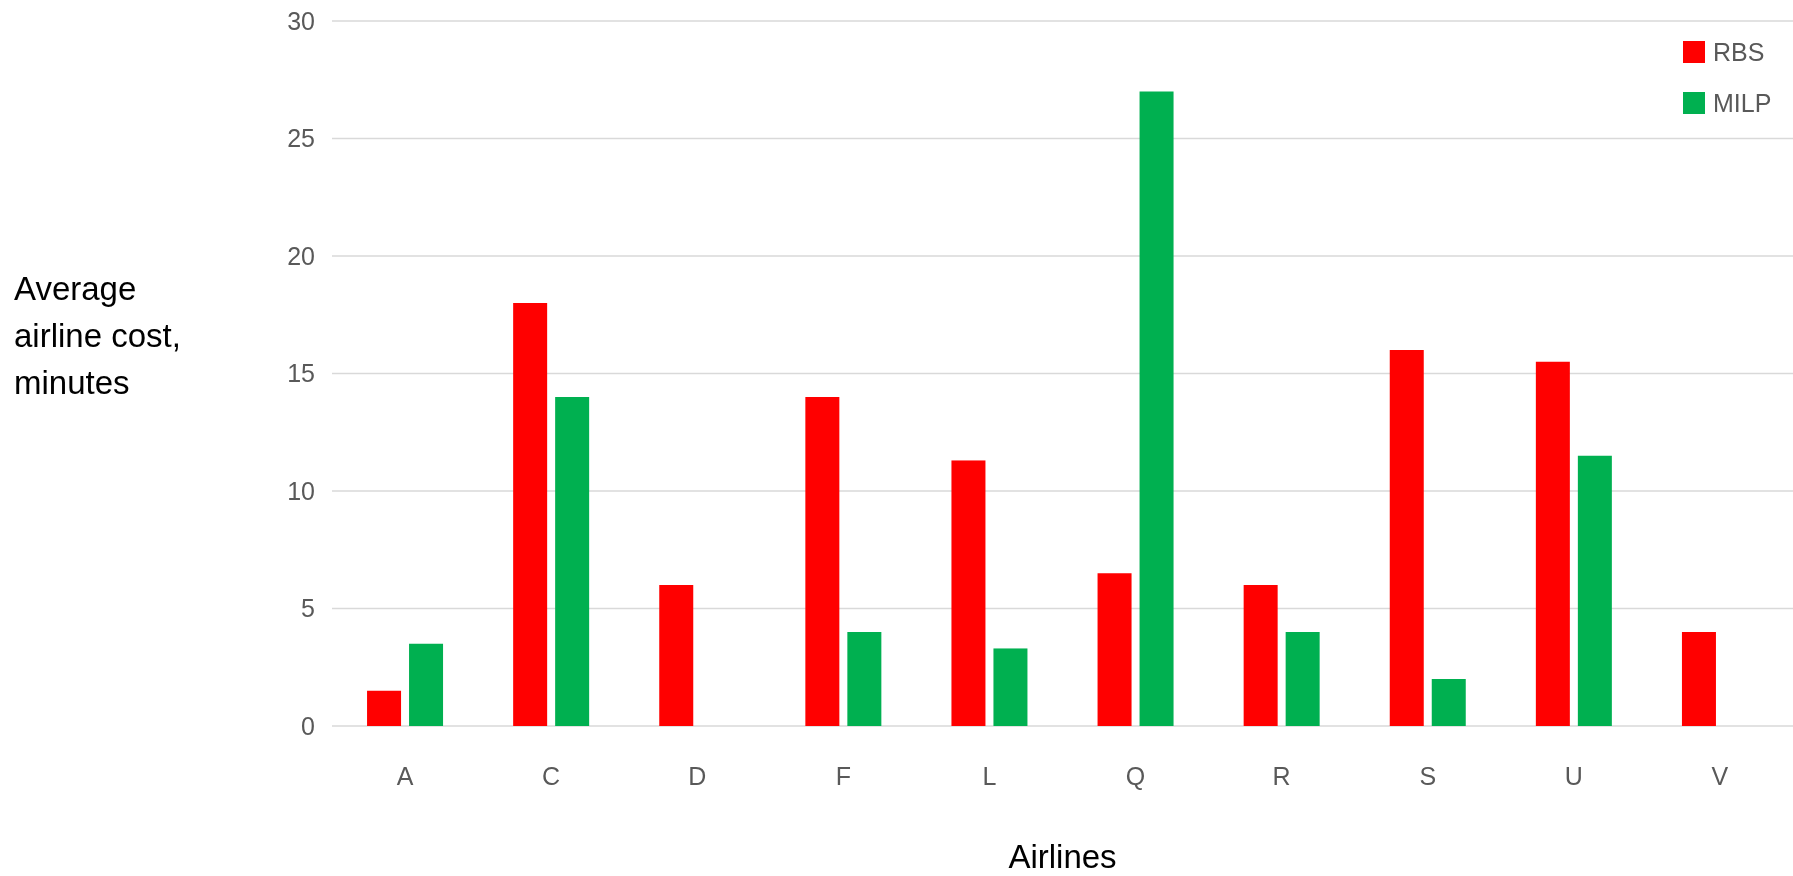  Describe the element at coordinates (1428, 775) in the screenshot. I see `x-tick-label: S` at that location.